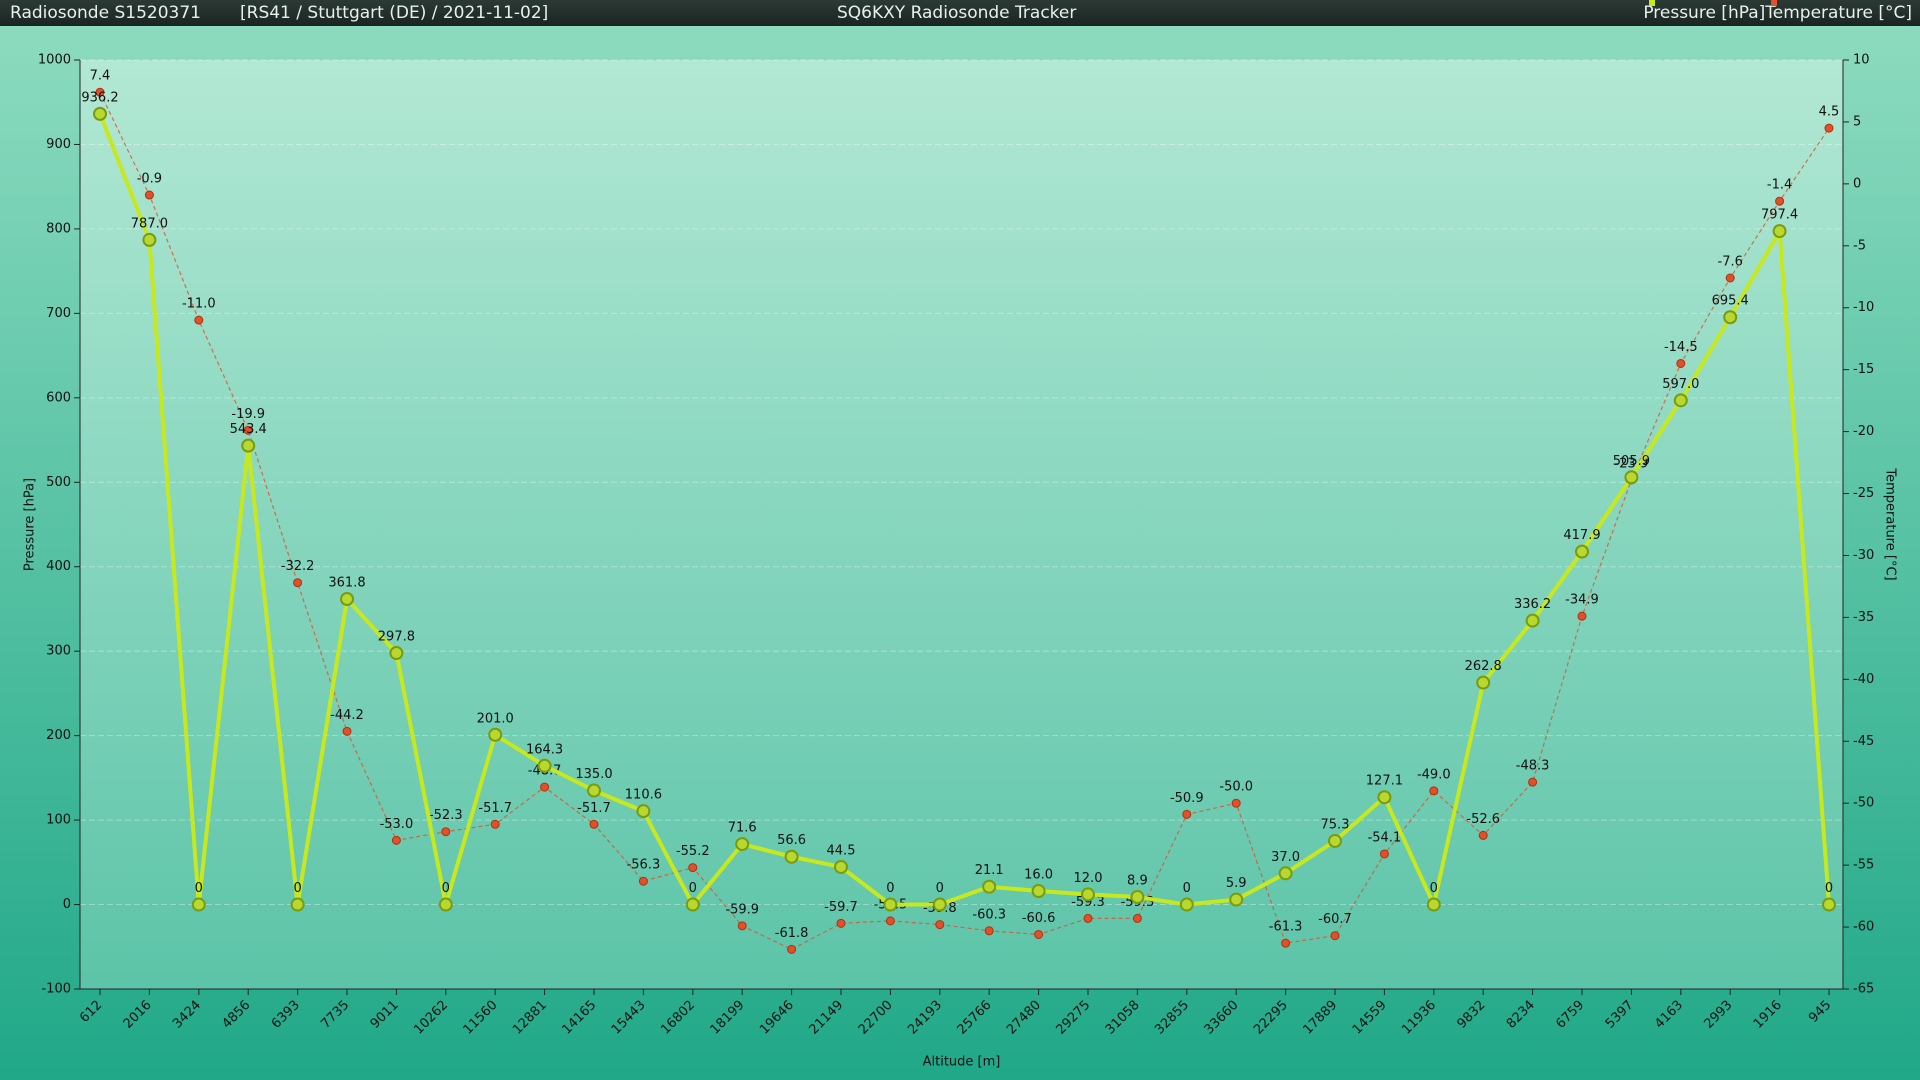 This screenshot has height=1080, width=1920. What do you see at coordinates (962, 1062) in the screenshot?
I see `x-axis-title: Altitude [m]` at bounding box center [962, 1062].